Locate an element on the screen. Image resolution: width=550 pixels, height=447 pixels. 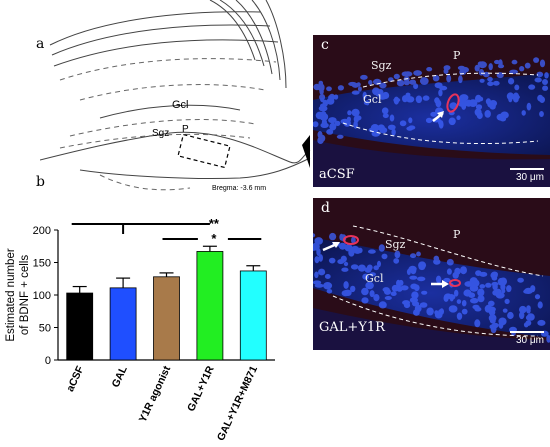
label-sgz-d: Sgz is located at coordinates (395, 244).